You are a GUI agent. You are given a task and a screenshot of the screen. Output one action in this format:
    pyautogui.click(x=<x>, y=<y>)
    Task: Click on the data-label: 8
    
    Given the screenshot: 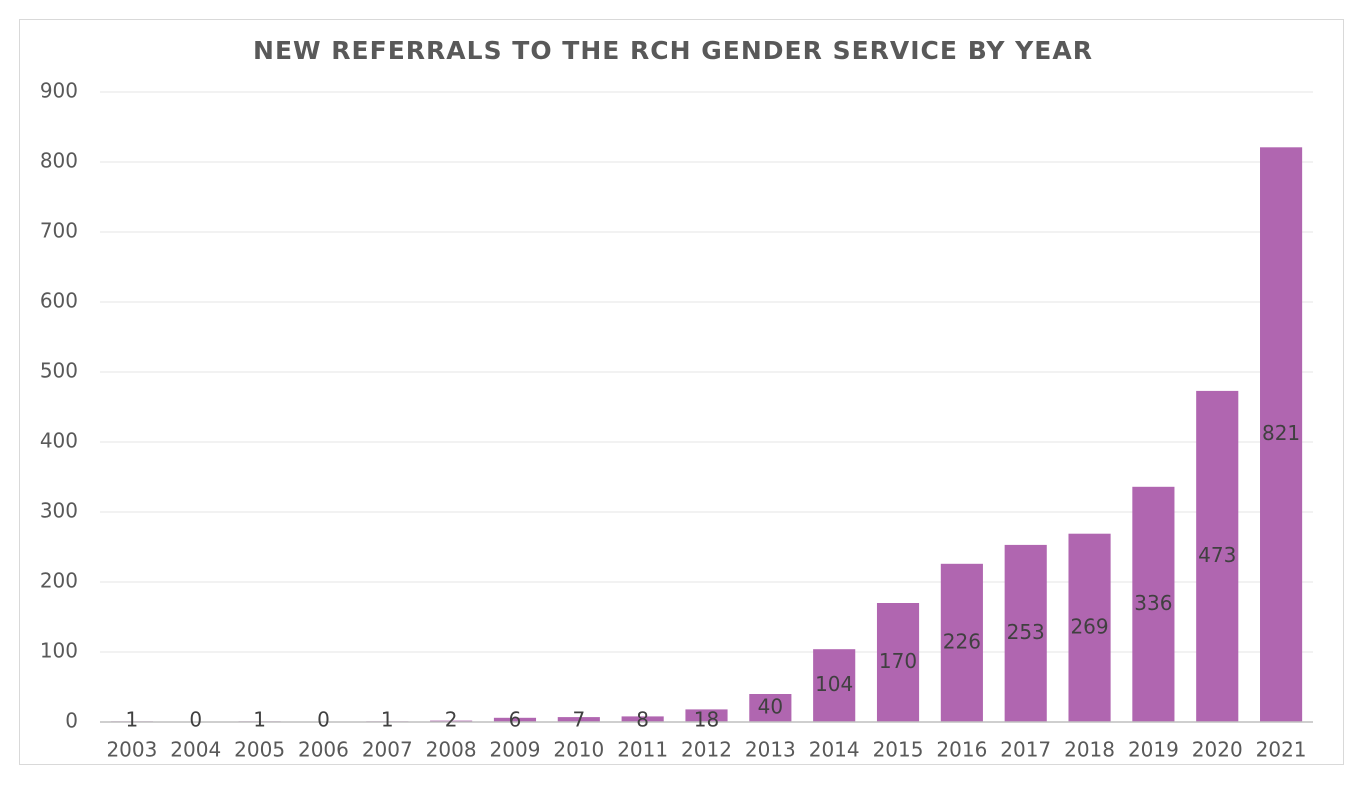 What is the action you would take?
    pyautogui.click(x=642, y=720)
    